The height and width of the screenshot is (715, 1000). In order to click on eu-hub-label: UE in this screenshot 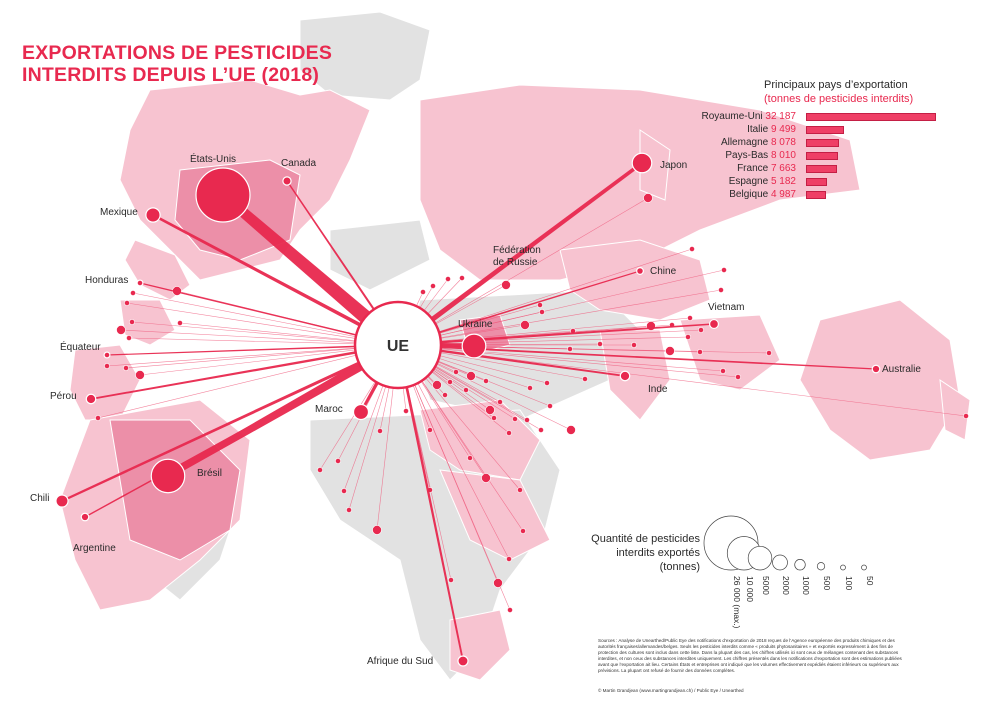, I will do `click(398, 346)`.